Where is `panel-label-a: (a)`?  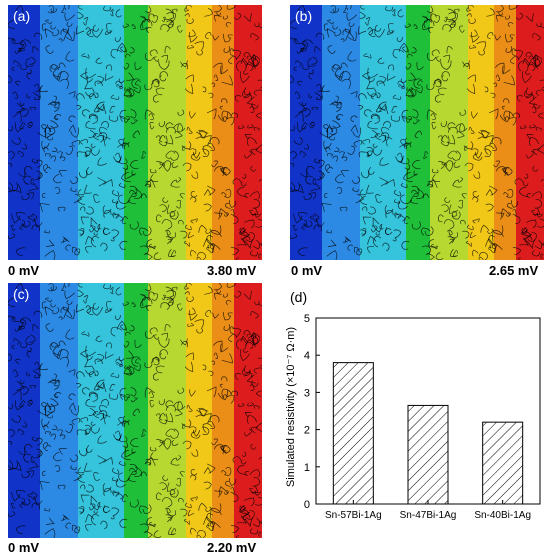 panel-label-a: (a) is located at coordinates (22, 16).